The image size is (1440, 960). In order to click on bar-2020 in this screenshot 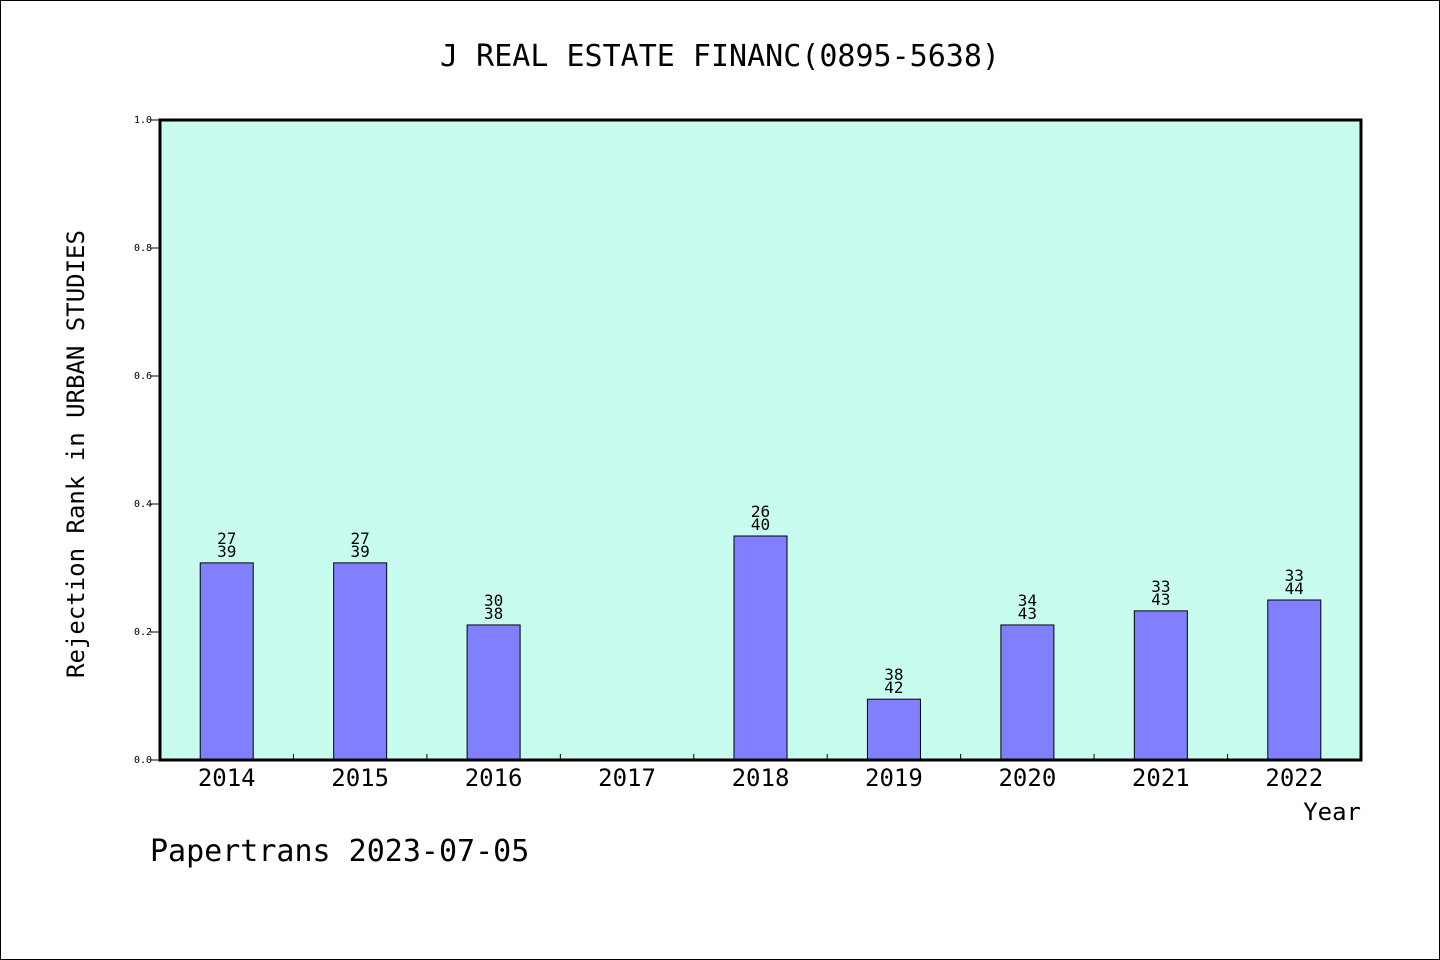, I will do `click(1027, 692)`.